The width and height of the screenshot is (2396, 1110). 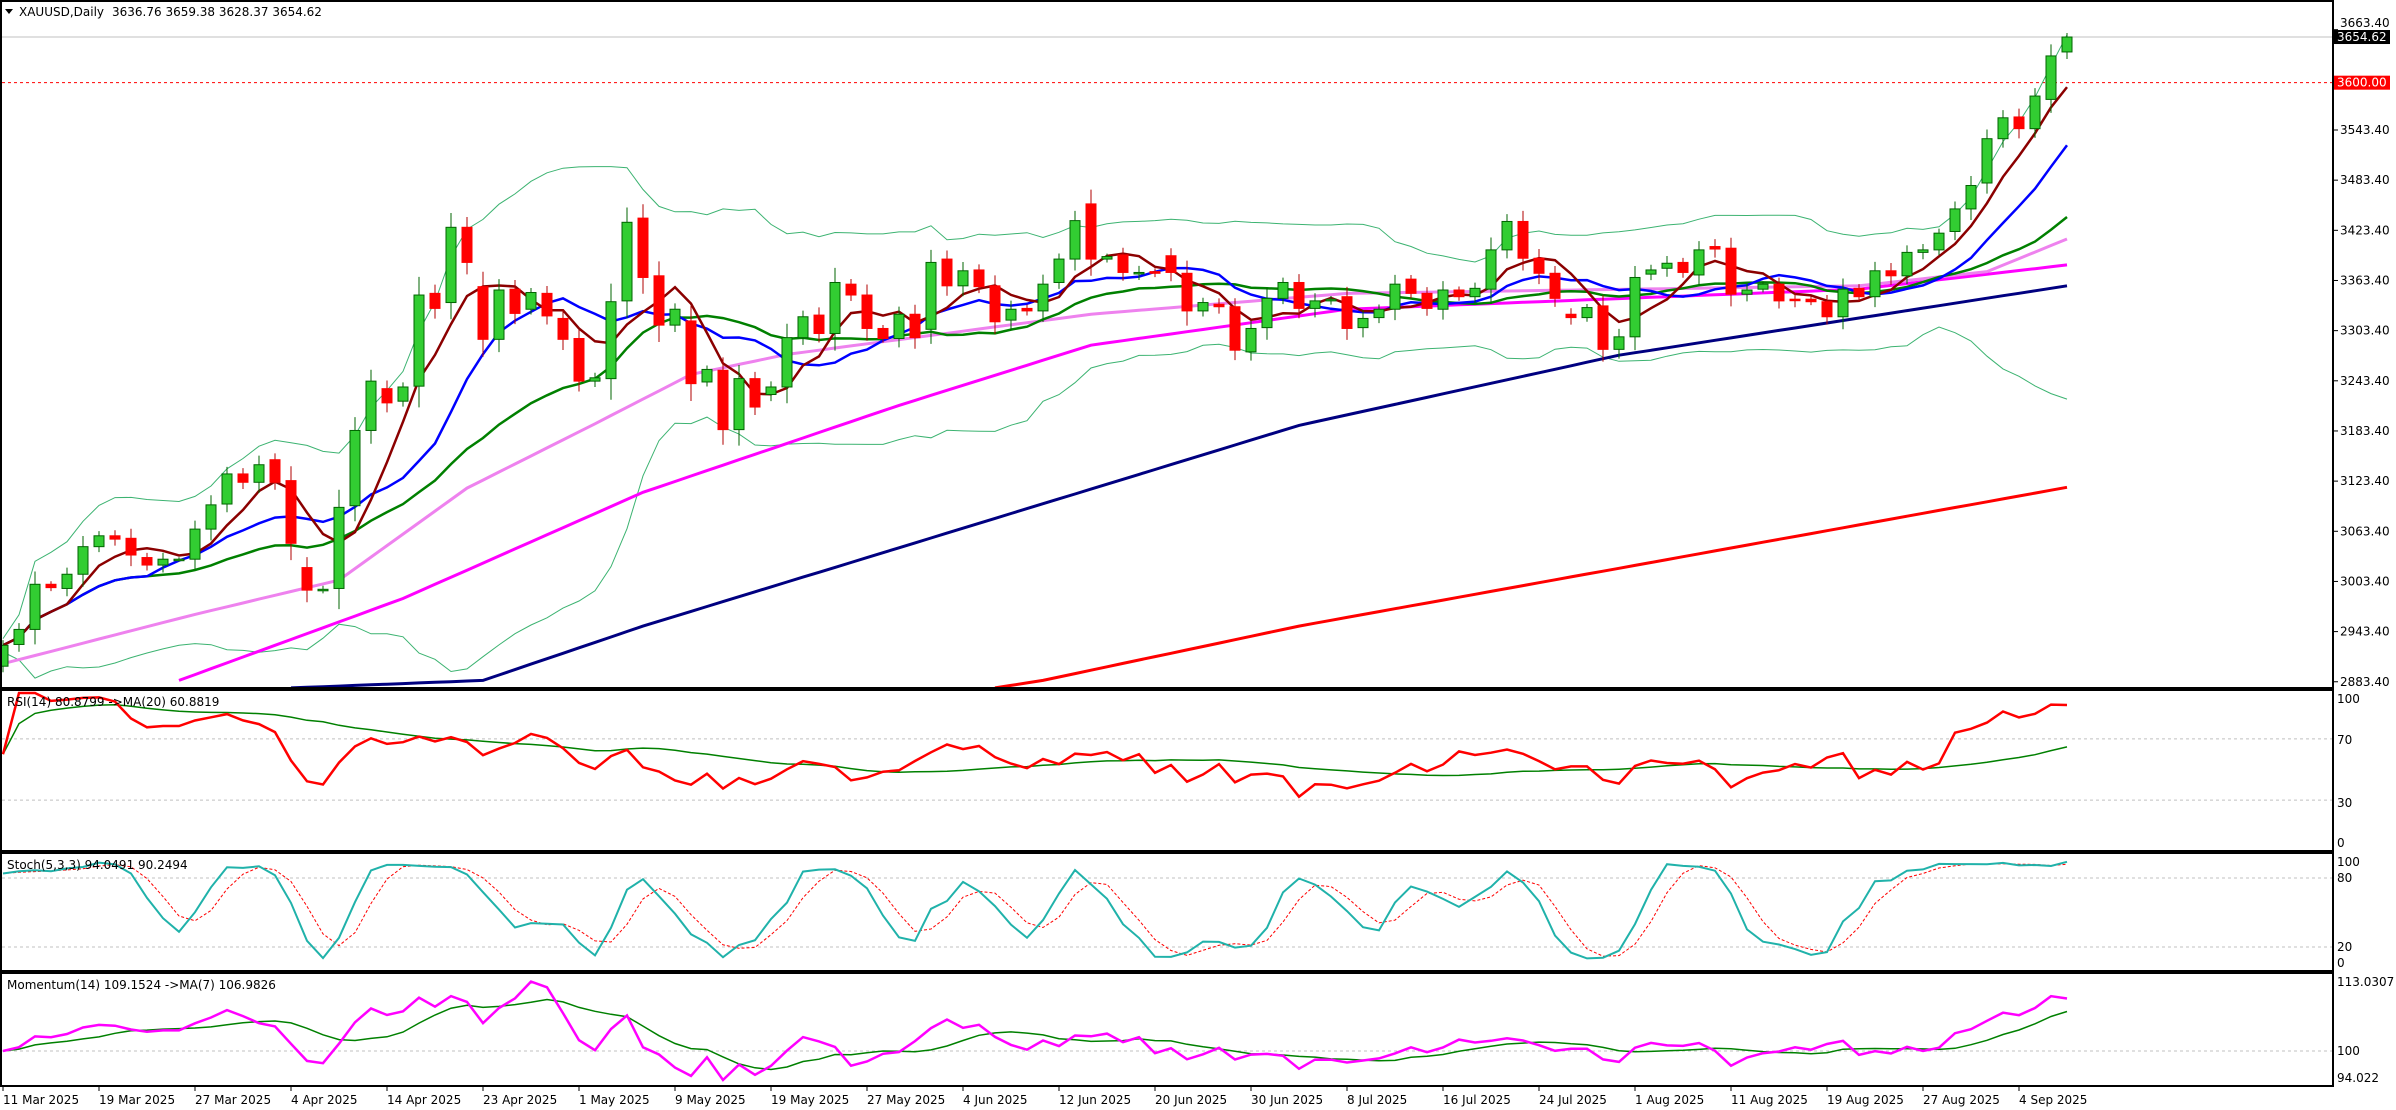 What do you see at coordinates (2365, 130) in the screenshot?
I see `price-tick-label: 3543.40` at bounding box center [2365, 130].